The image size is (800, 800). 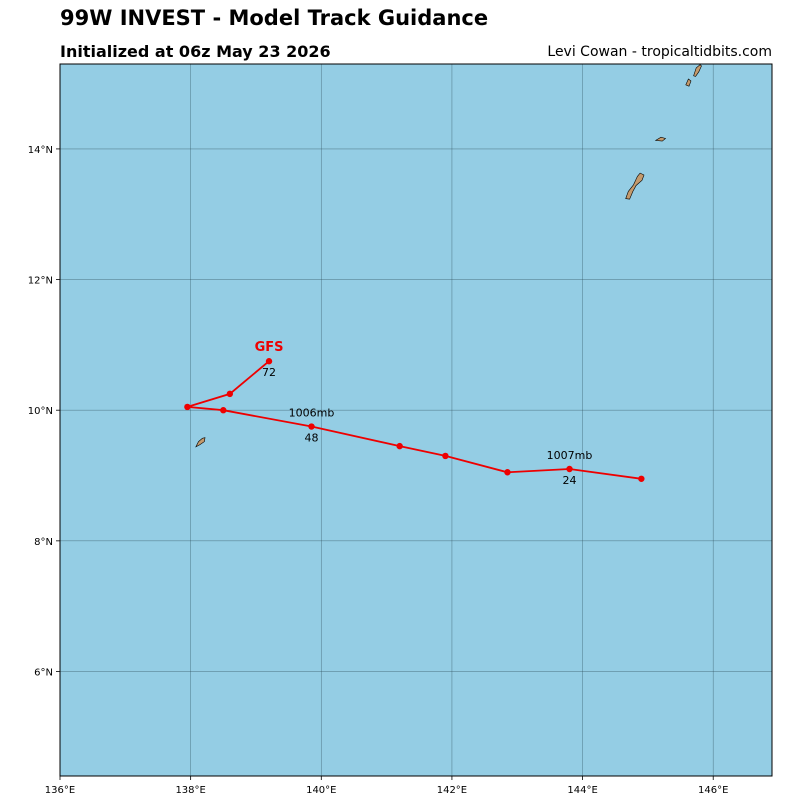 What do you see at coordinates (660, 139) in the screenshot?
I see `rota-island` at bounding box center [660, 139].